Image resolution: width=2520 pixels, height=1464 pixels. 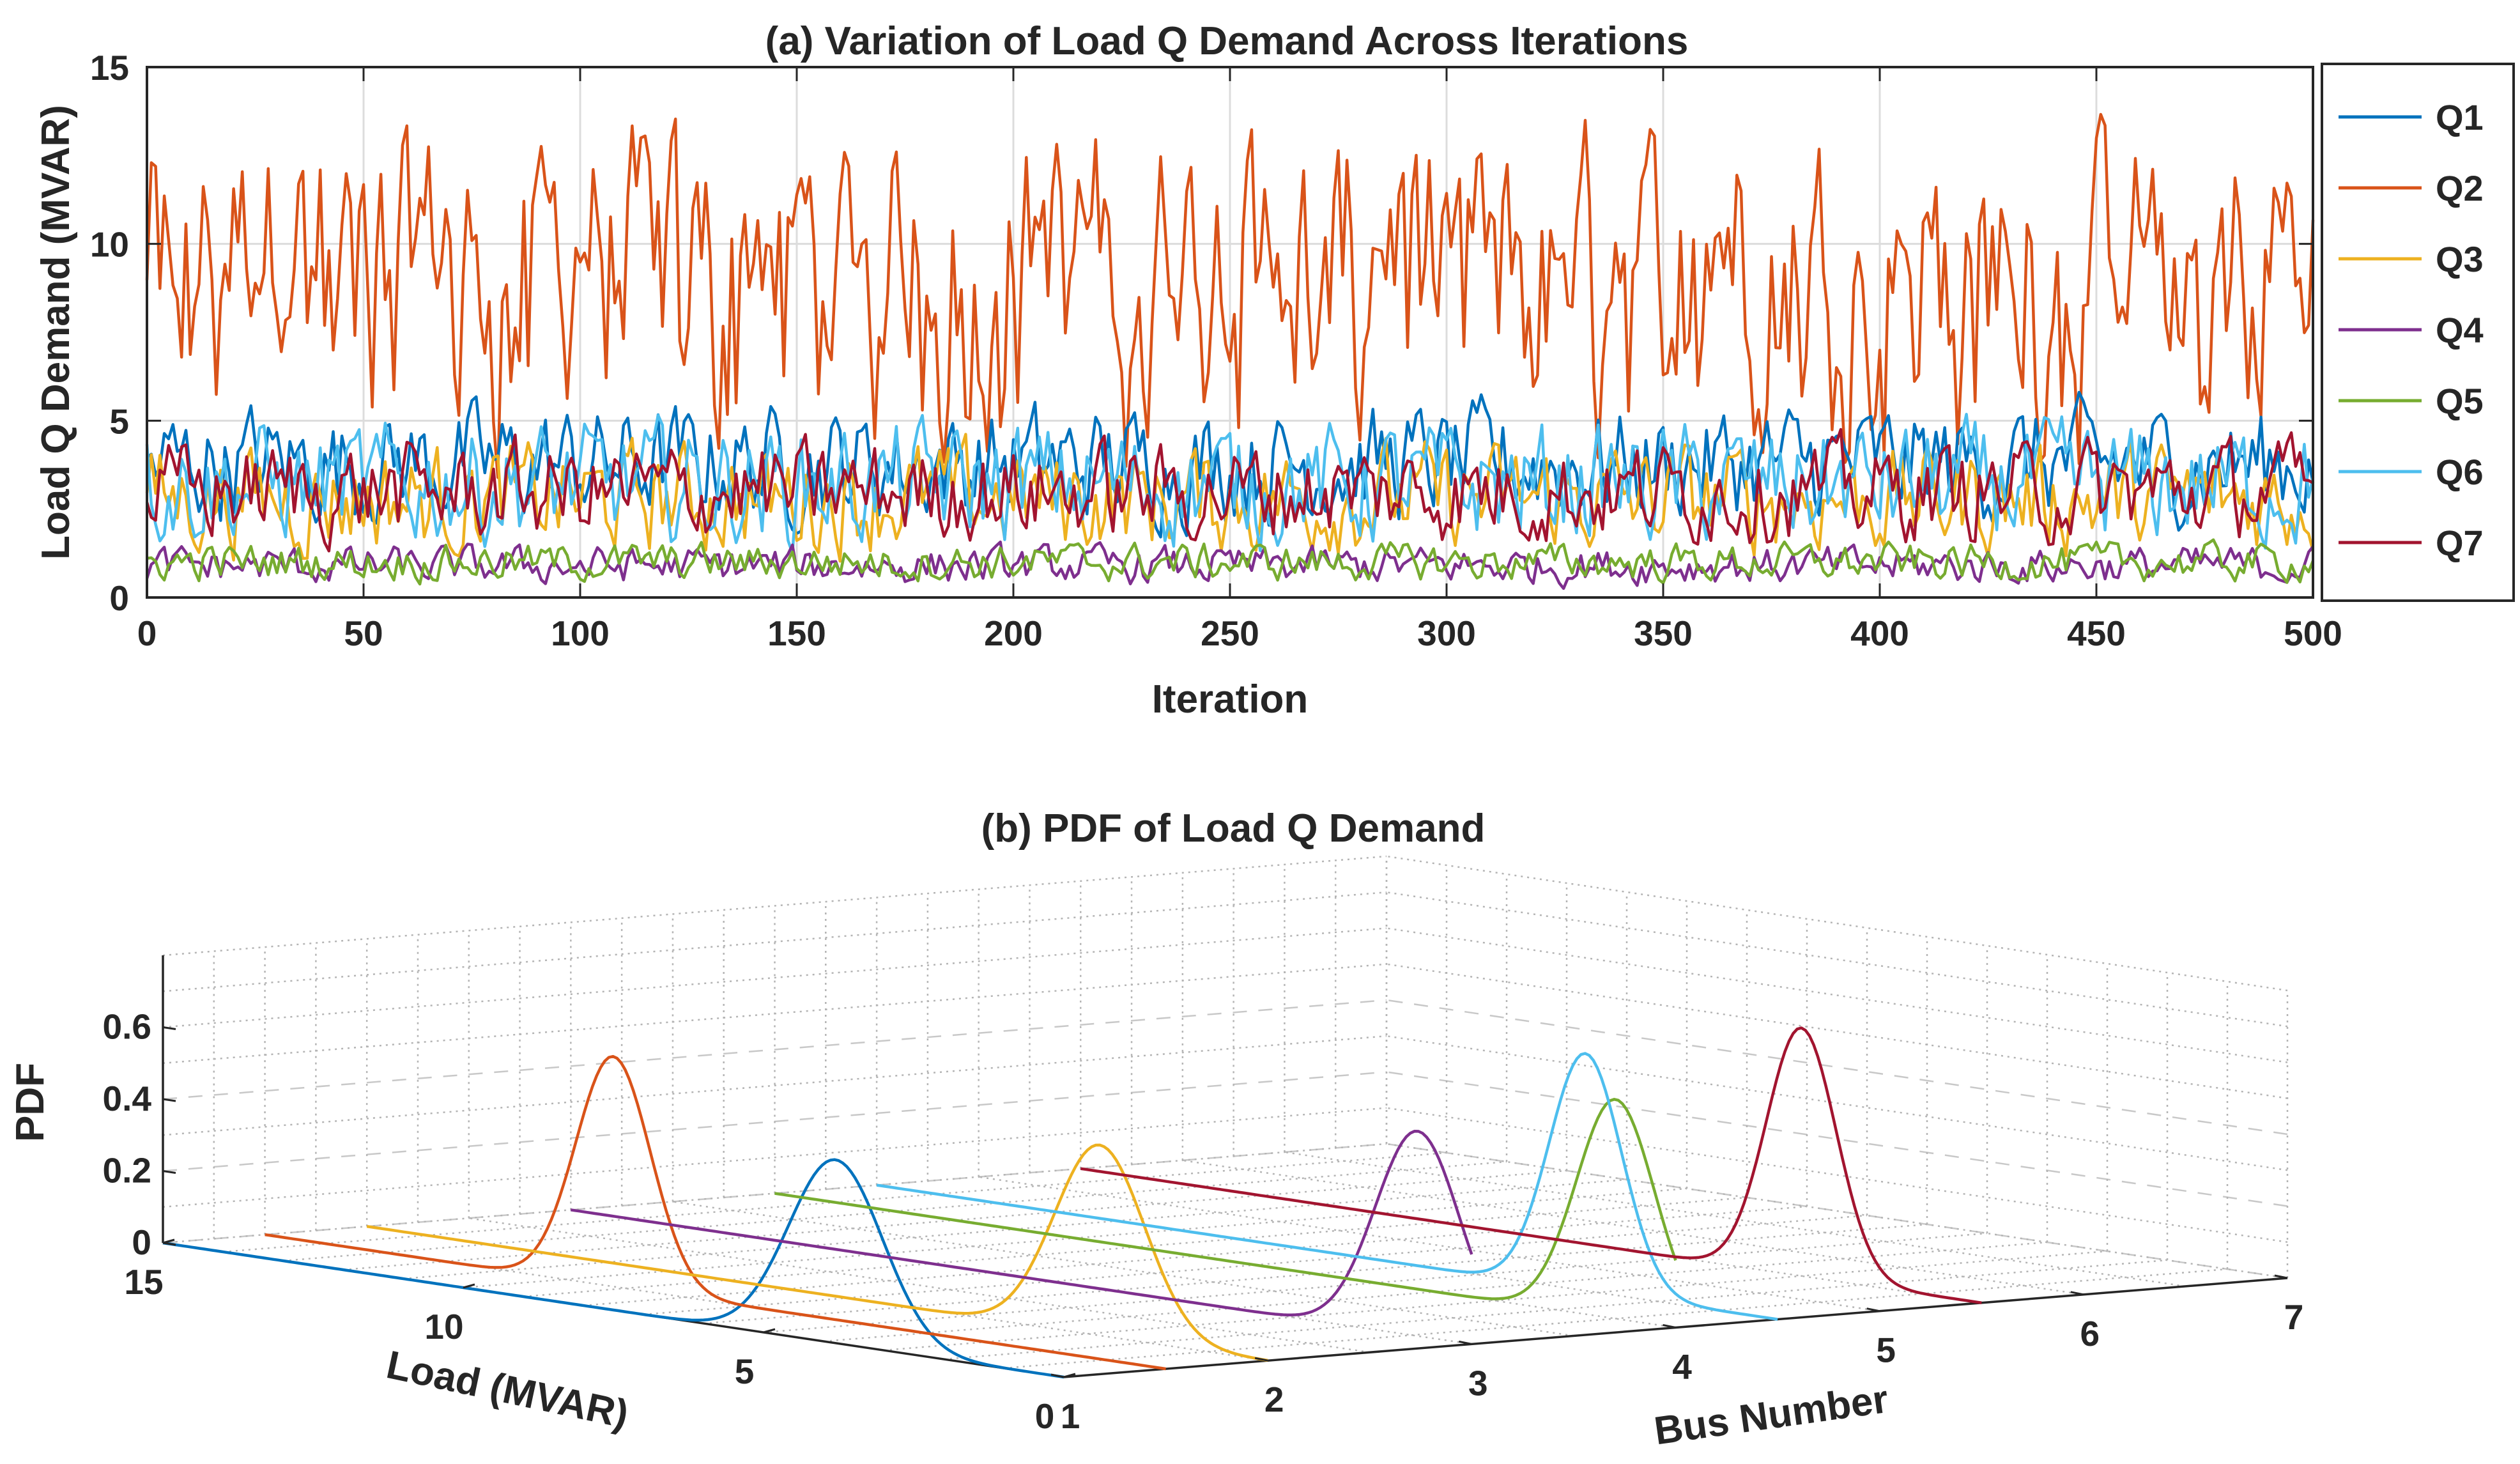 I want to click on y-tick-label: 5, so click(x=119, y=421).